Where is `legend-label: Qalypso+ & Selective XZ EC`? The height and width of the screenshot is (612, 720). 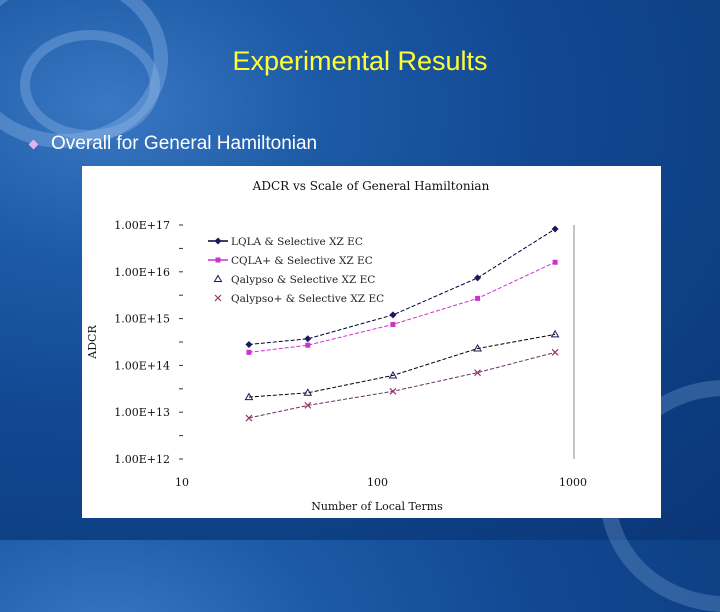
legend-label: Qalypso+ & Selective XZ EC is located at coordinates (307, 299).